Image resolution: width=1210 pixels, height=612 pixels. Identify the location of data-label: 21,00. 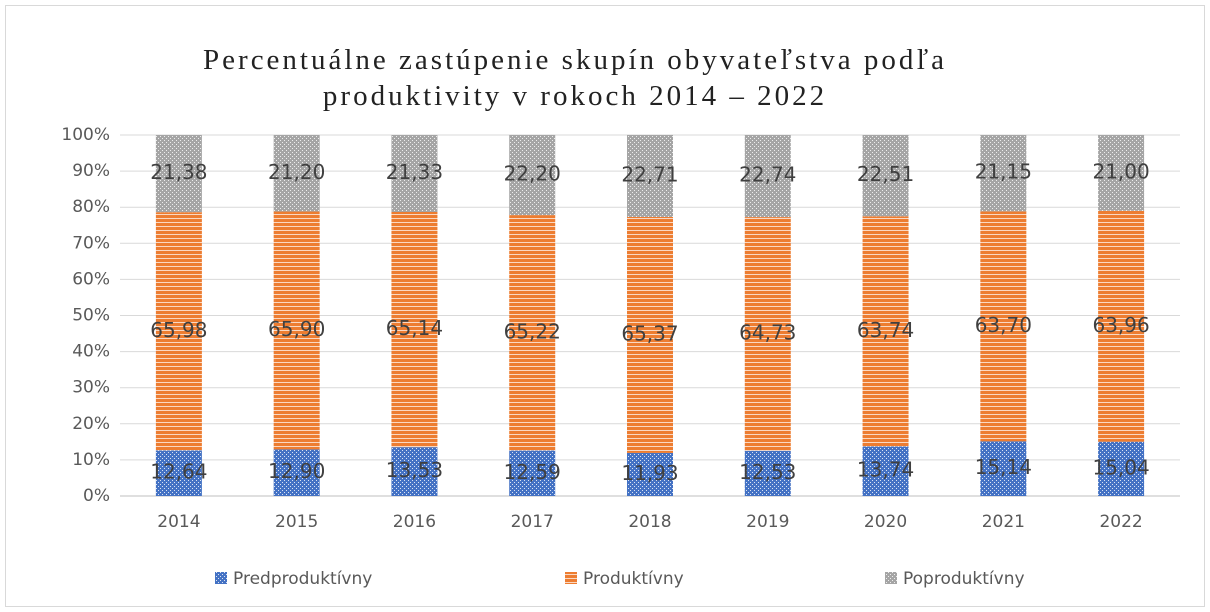
(1120, 171).